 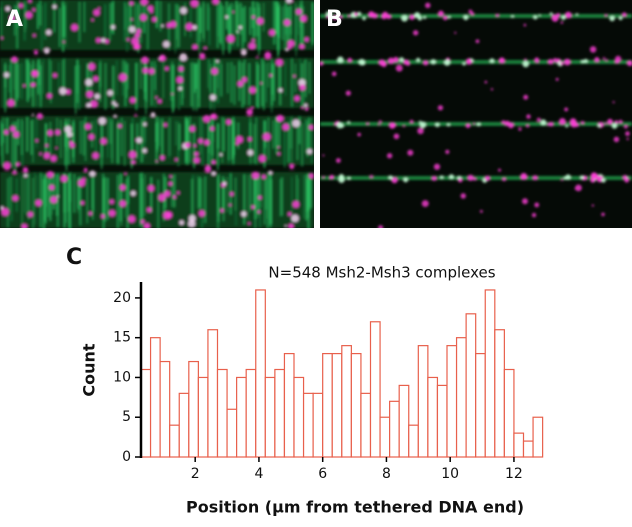 I want to click on y-tick-label: 0, so click(x=126, y=457).